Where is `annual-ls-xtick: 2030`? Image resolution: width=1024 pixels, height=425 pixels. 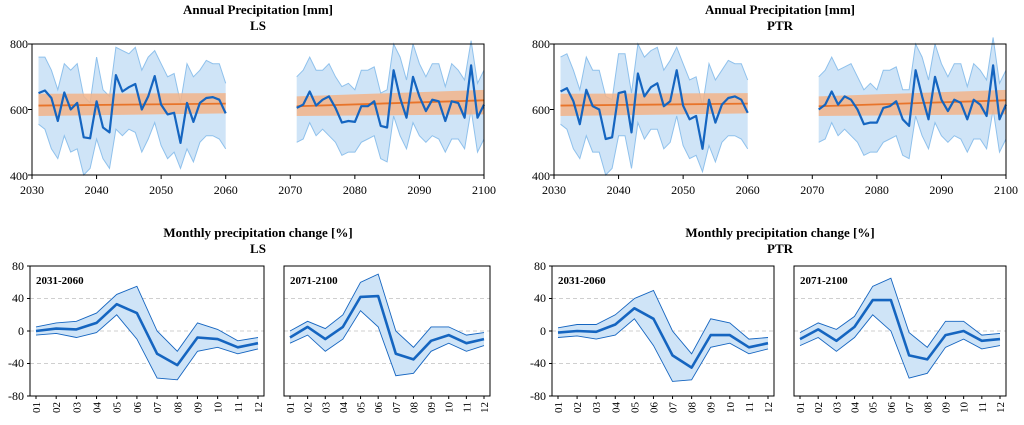 annual-ls-xtick: 2030 is located at coordinates (32, 190).